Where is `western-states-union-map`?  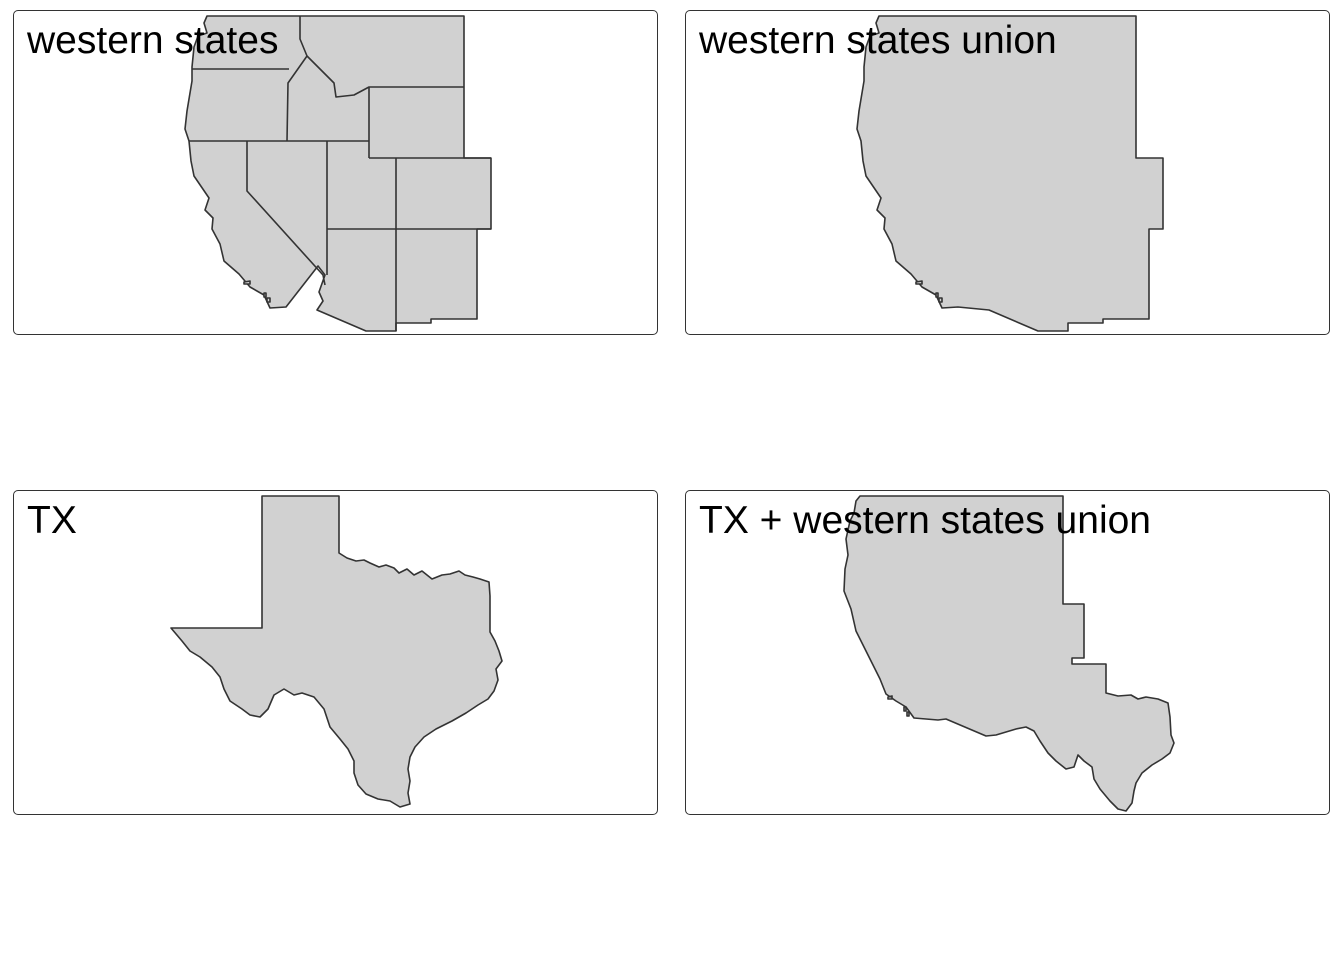 western-states-union-map is located at coordinates (1010, 173).